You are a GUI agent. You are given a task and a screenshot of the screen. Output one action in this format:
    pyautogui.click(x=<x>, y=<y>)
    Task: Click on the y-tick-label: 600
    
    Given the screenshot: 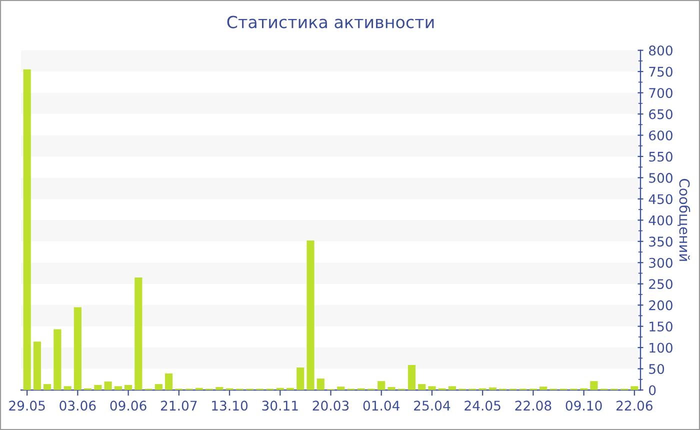 What is the action you would take?
    pyautogui.click(x=660, y=135)
    